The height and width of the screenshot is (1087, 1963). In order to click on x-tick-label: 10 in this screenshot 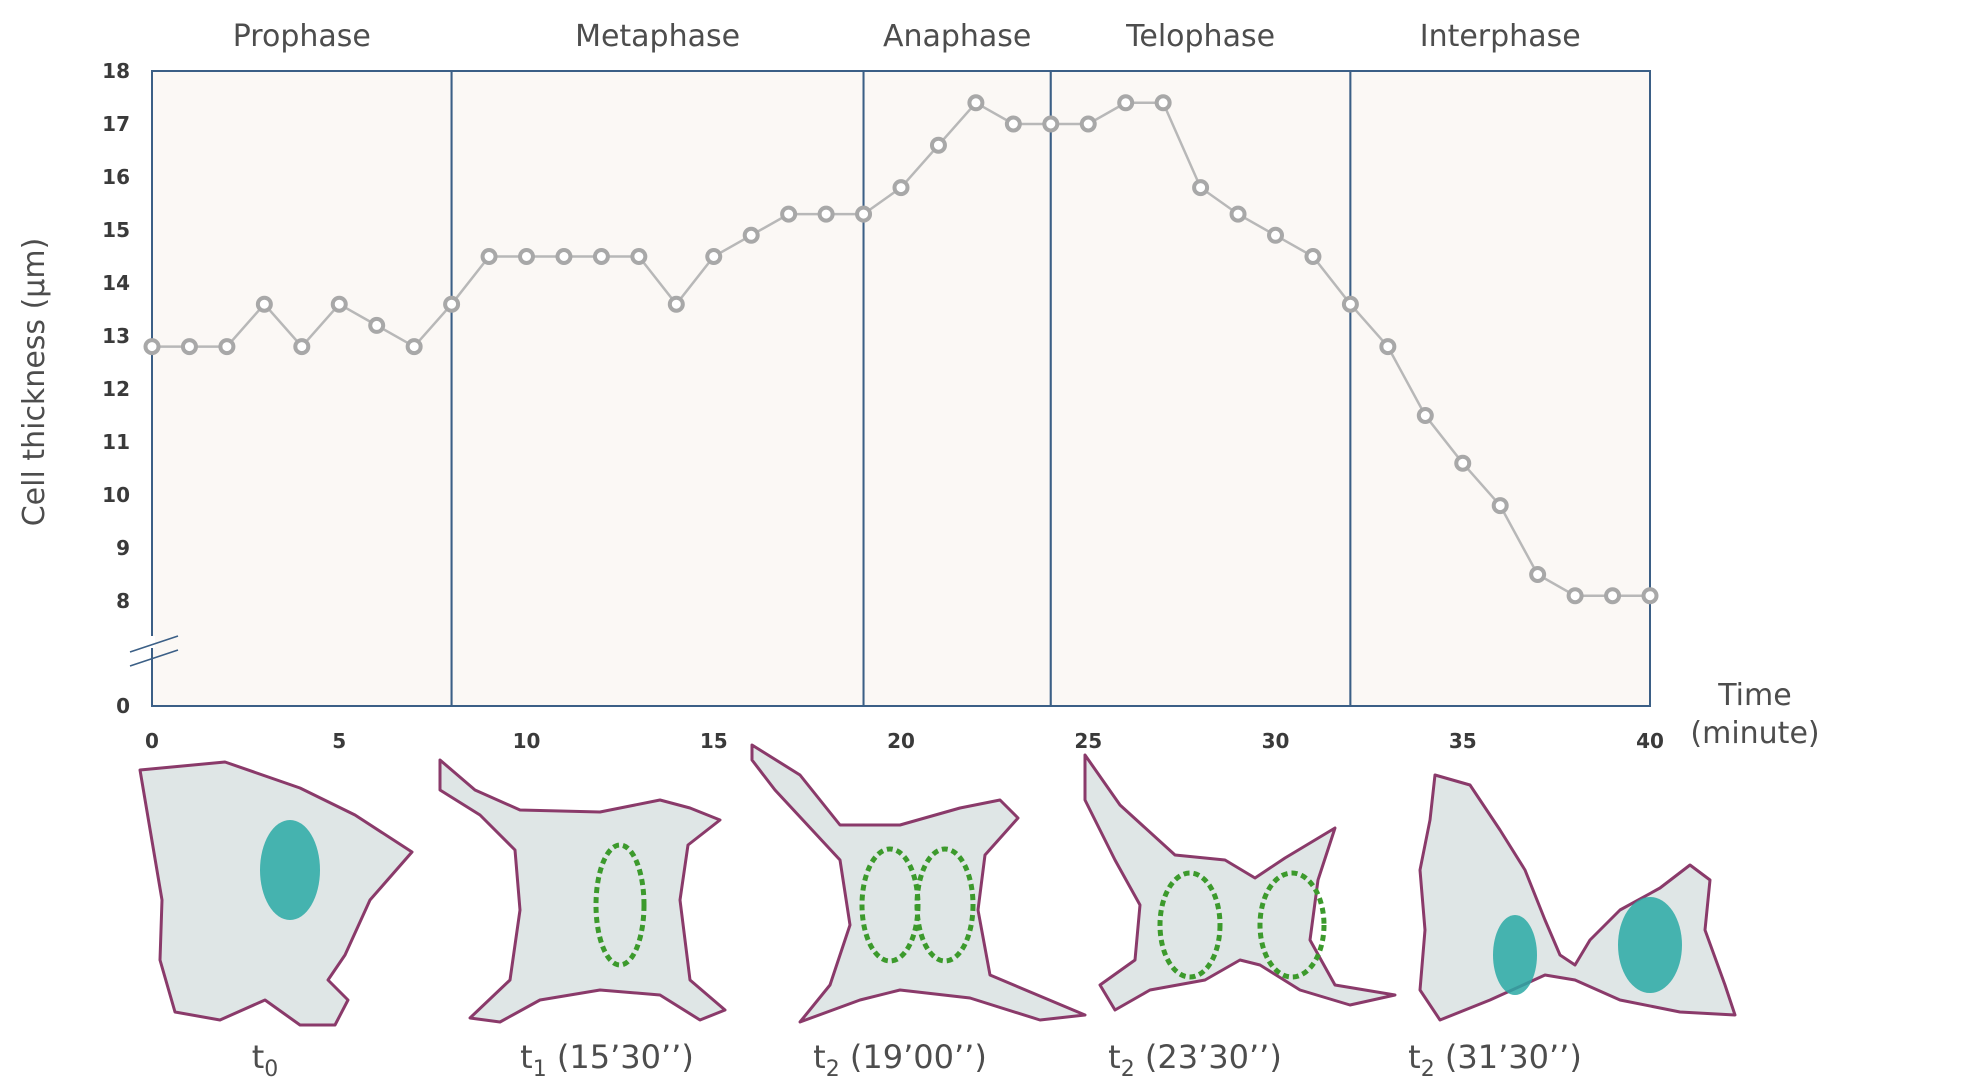, I will do `click(527, 741)`.